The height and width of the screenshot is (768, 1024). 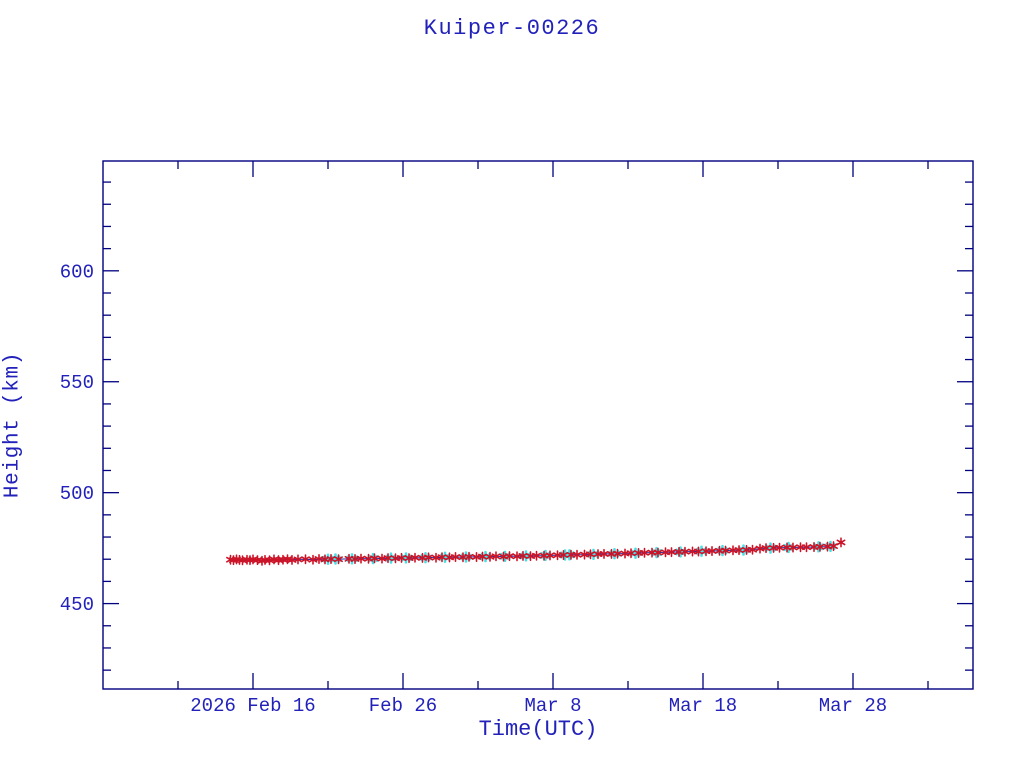 I want to click on x-tick-label: 2026 Feb 16, so click(x=252, y=706).